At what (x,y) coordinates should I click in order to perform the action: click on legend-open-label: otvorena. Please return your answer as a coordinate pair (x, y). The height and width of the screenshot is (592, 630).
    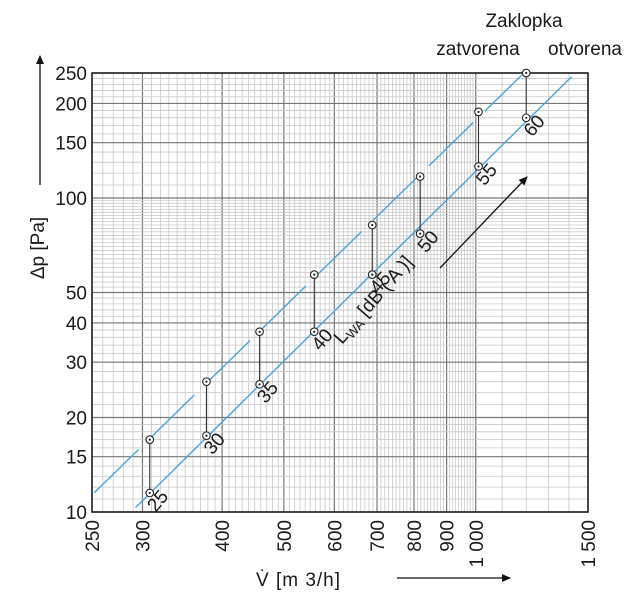
    Looking at the image, I should click on (585, 49).